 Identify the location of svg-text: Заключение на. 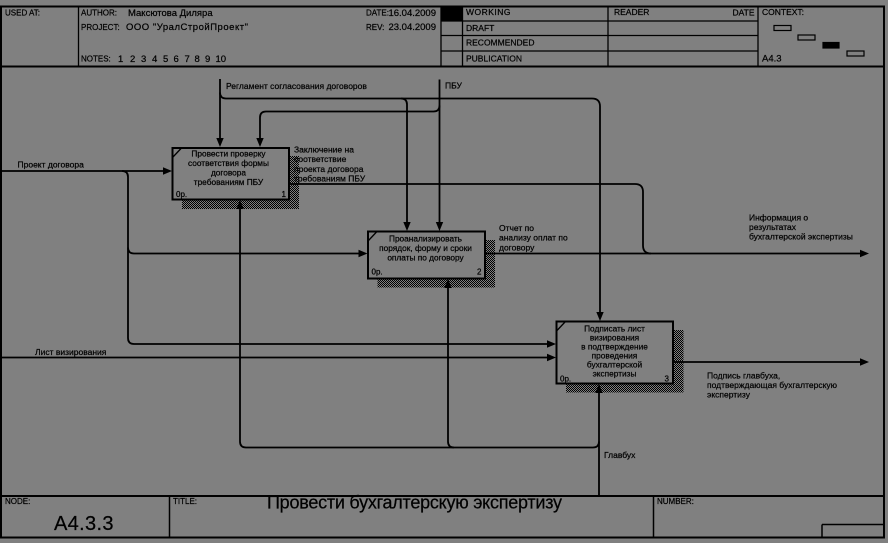
(324, 150).